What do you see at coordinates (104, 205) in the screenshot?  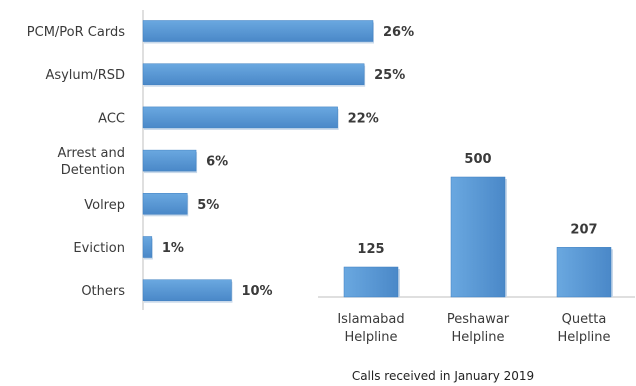 I see `h-category-label: Volrep` at bounding box center [104, 205].